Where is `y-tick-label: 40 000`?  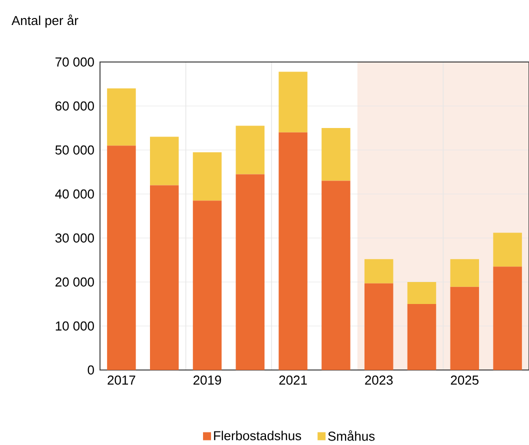 y-tick-label: 40 000 is located at coordinates (74, 194).